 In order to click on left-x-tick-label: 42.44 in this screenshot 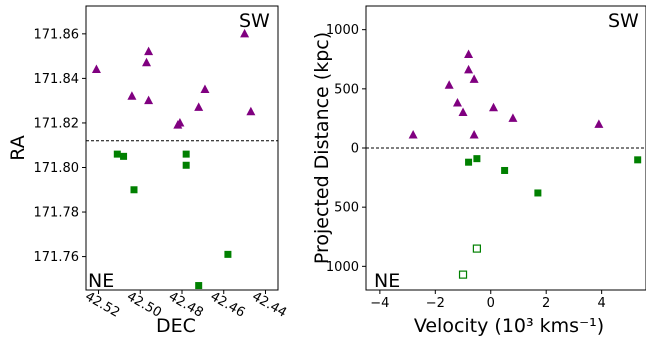, I will do `click(269, 305)`.